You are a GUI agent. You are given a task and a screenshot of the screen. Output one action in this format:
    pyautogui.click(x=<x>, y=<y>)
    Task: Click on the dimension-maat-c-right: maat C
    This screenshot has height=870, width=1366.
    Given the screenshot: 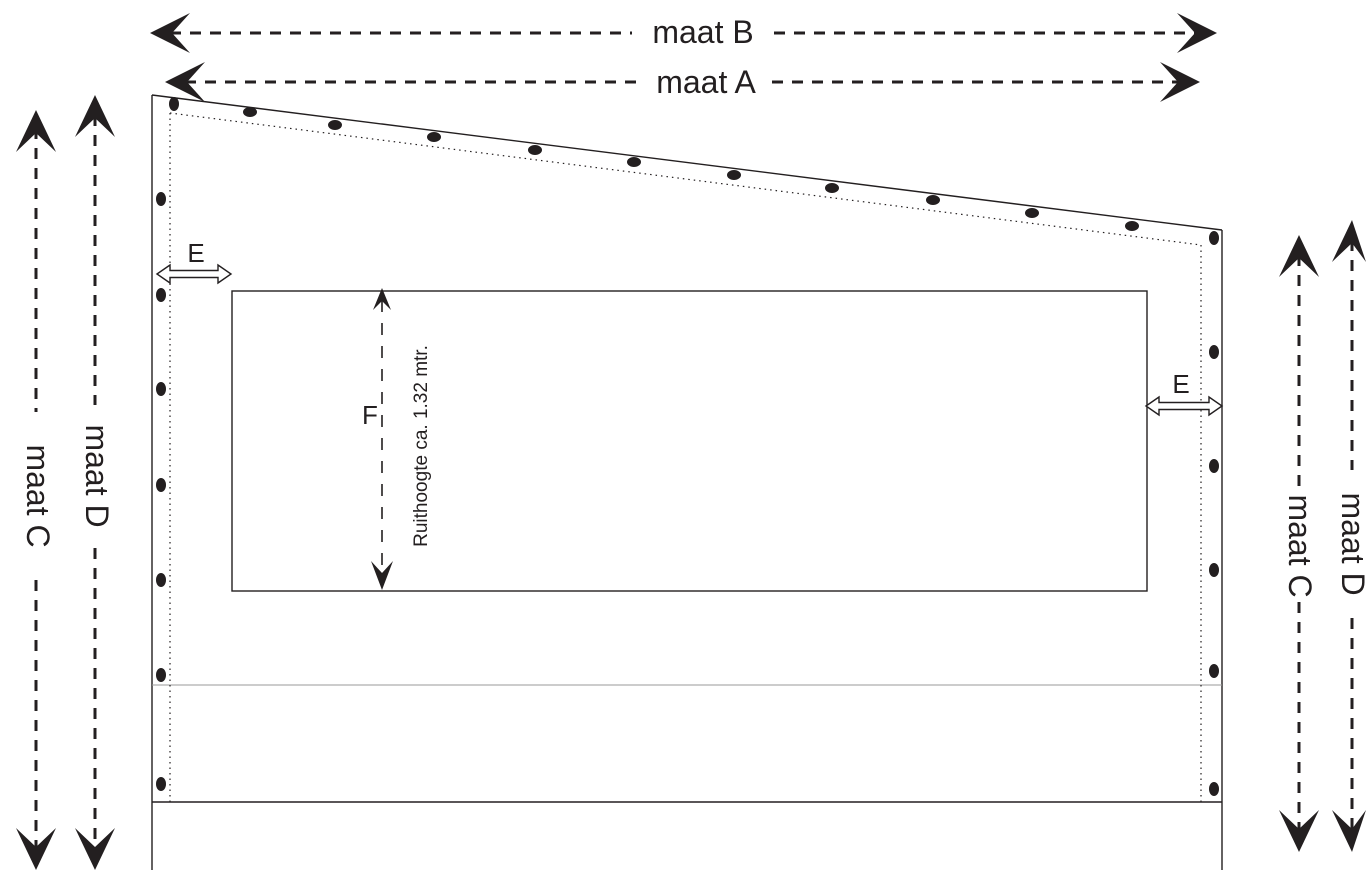 What is the action you would take?
    pyautogui.click(x=1299, y=543)
    